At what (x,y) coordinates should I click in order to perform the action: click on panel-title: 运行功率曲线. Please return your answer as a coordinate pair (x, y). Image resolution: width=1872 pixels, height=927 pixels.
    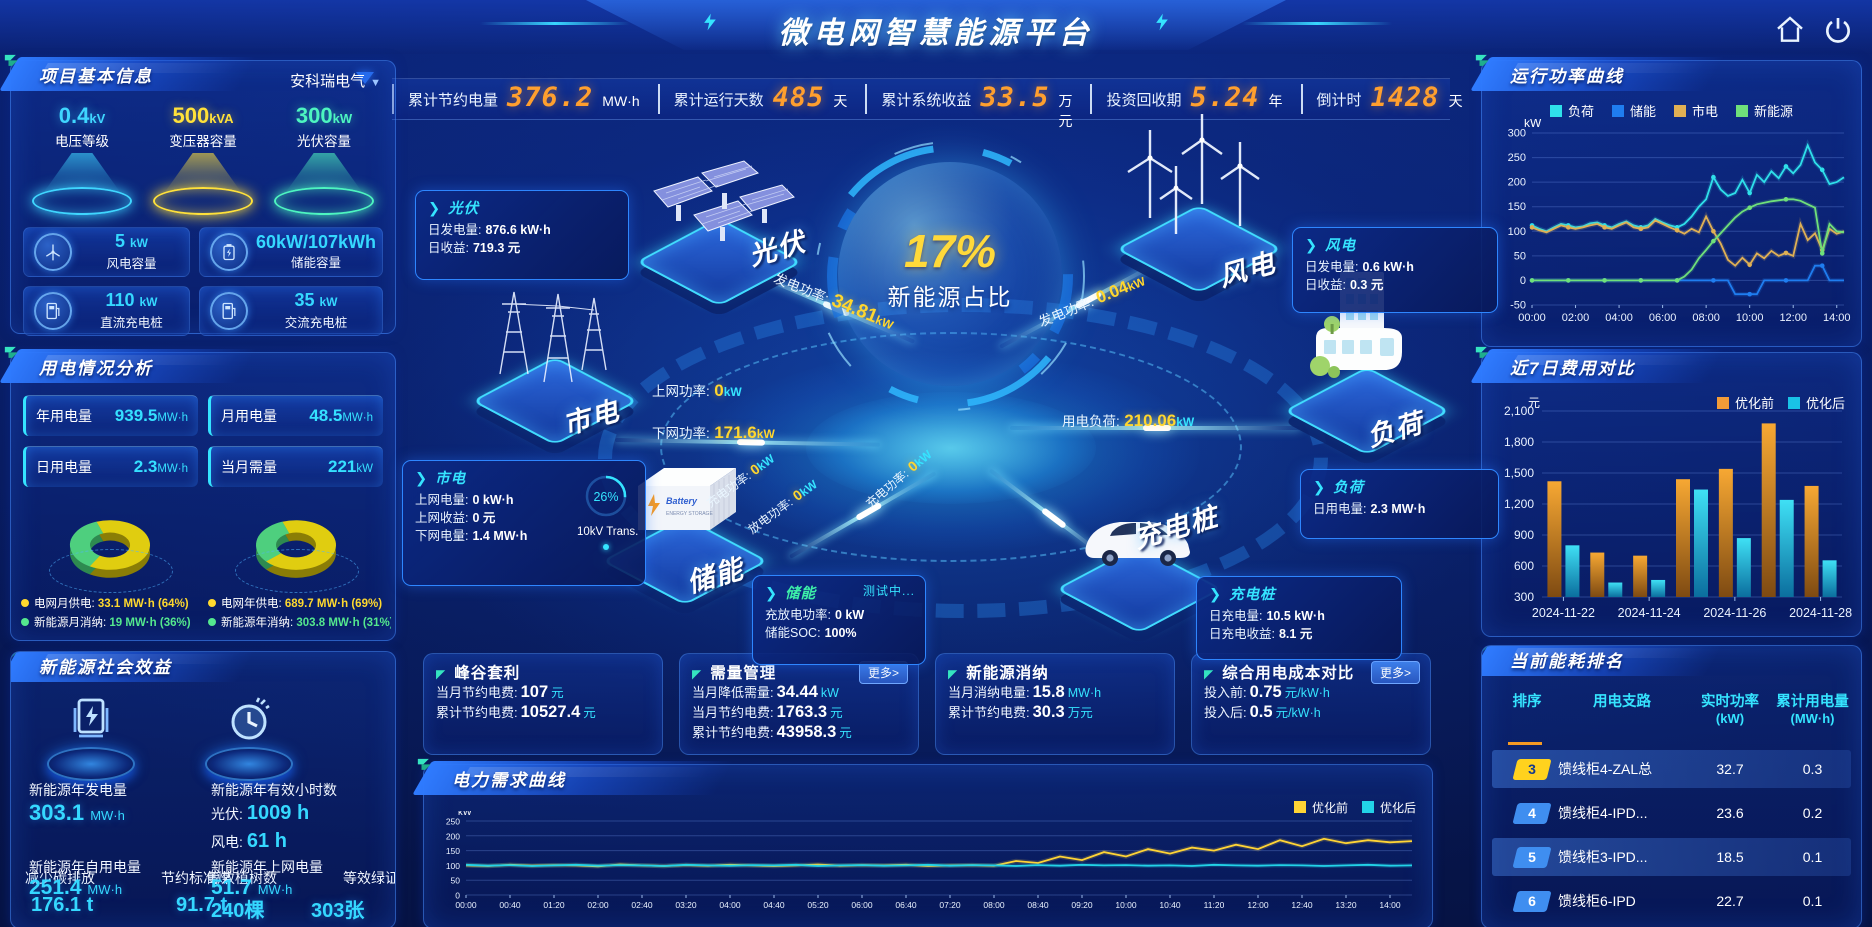
    Looking at the image, I should click on (1567, 76).